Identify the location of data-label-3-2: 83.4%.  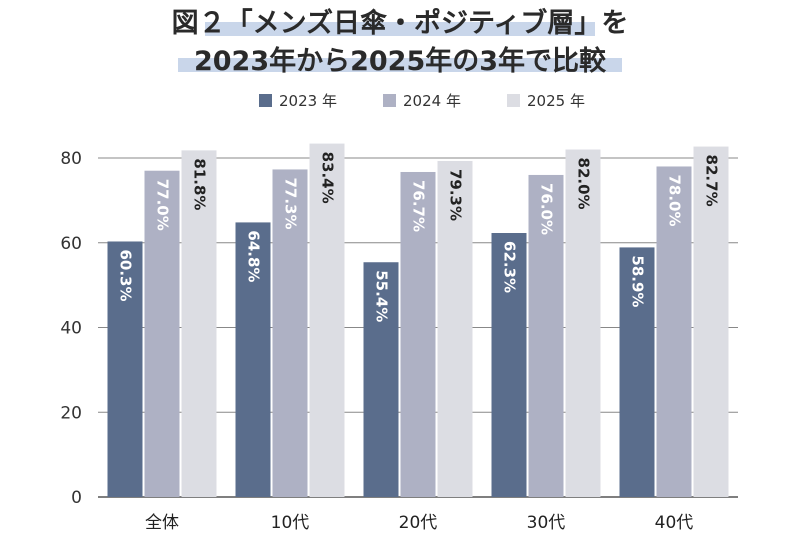
(328, 178).